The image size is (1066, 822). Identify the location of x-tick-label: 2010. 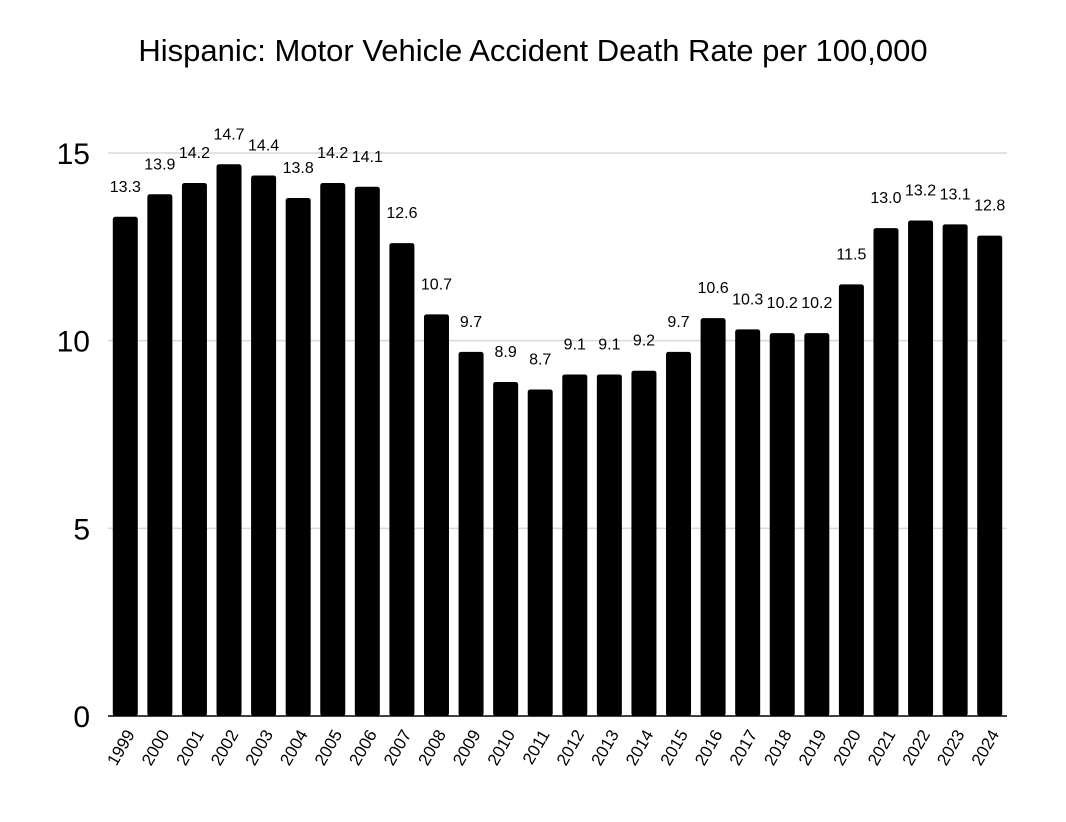
(501, 748).